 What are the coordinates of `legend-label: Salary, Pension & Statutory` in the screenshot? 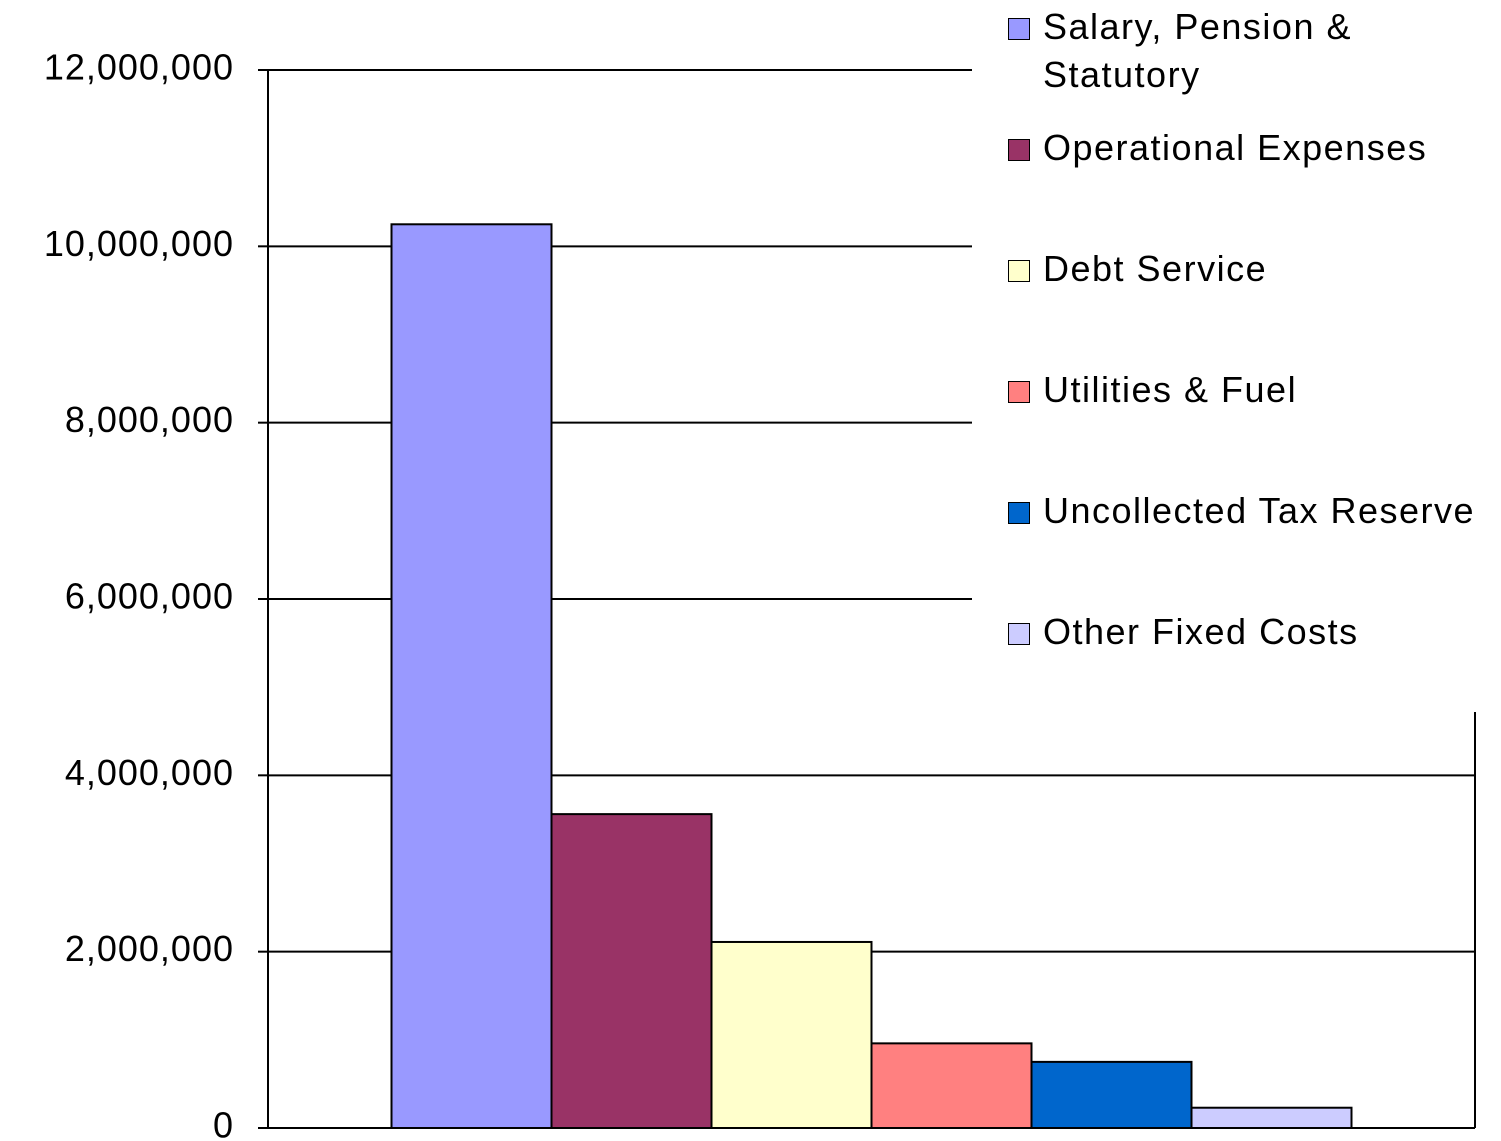 It's located at (1197, 50).